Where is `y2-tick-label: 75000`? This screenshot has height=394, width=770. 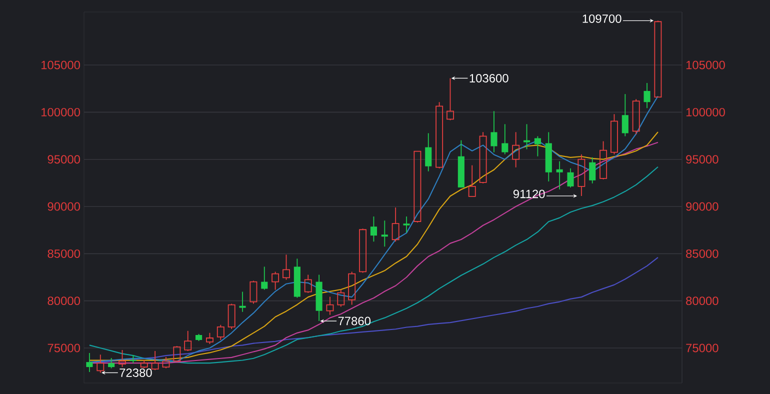
y2-tick-label: 75000 is located at coordinates (702, 348).